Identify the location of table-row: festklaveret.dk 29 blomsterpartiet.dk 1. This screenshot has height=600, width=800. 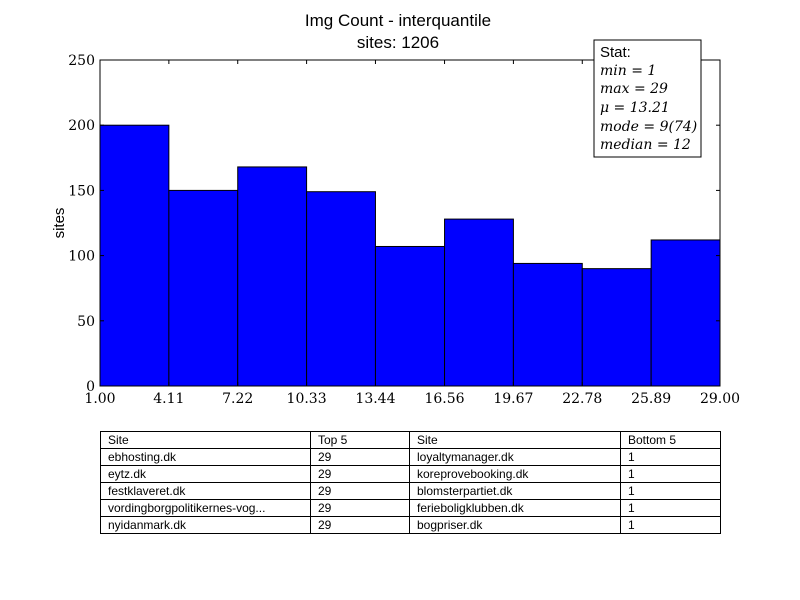
(410, 491).